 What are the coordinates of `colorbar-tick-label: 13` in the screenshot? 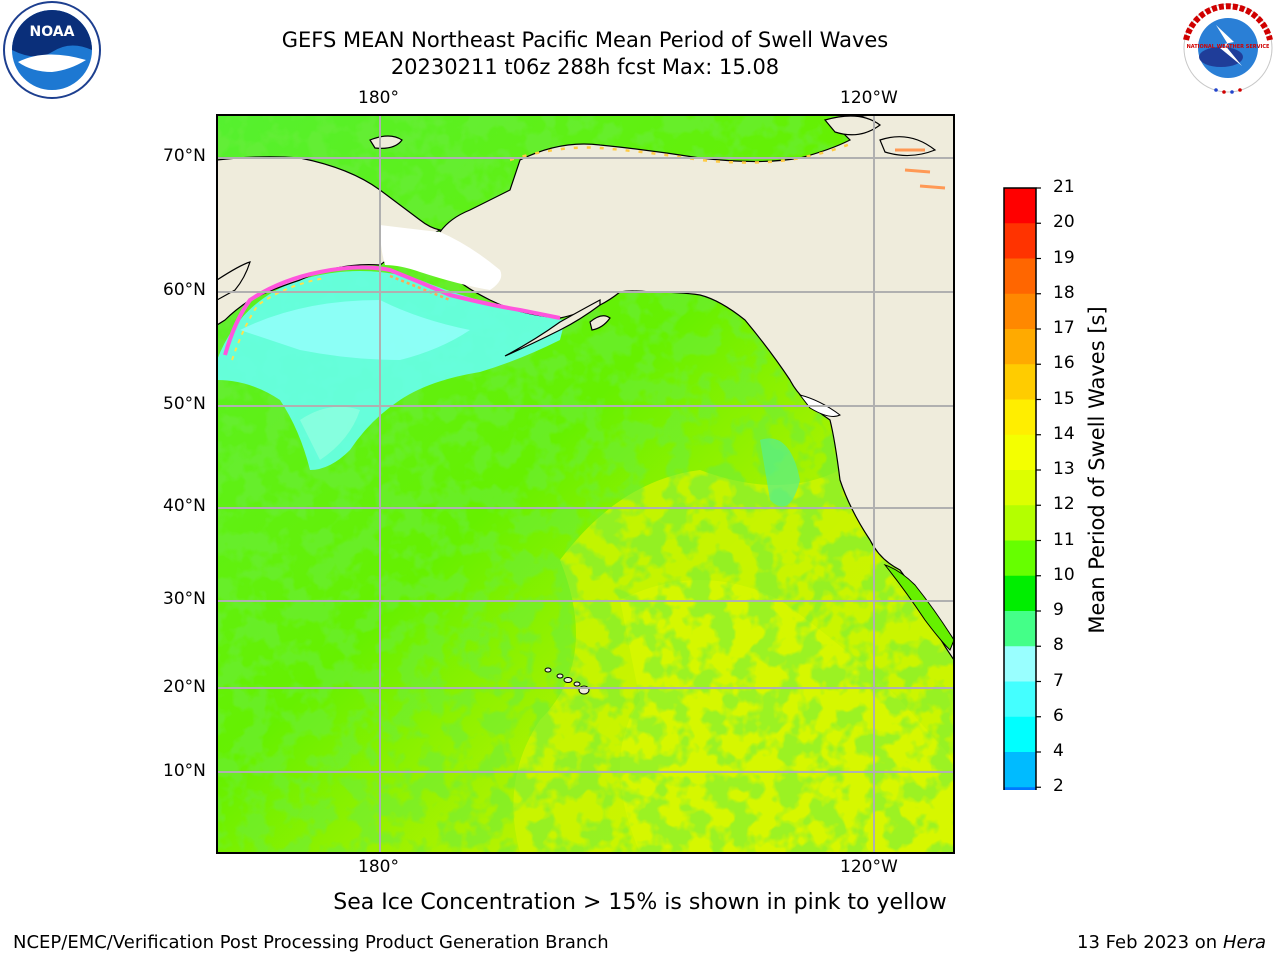 It's located at (1064, 469).